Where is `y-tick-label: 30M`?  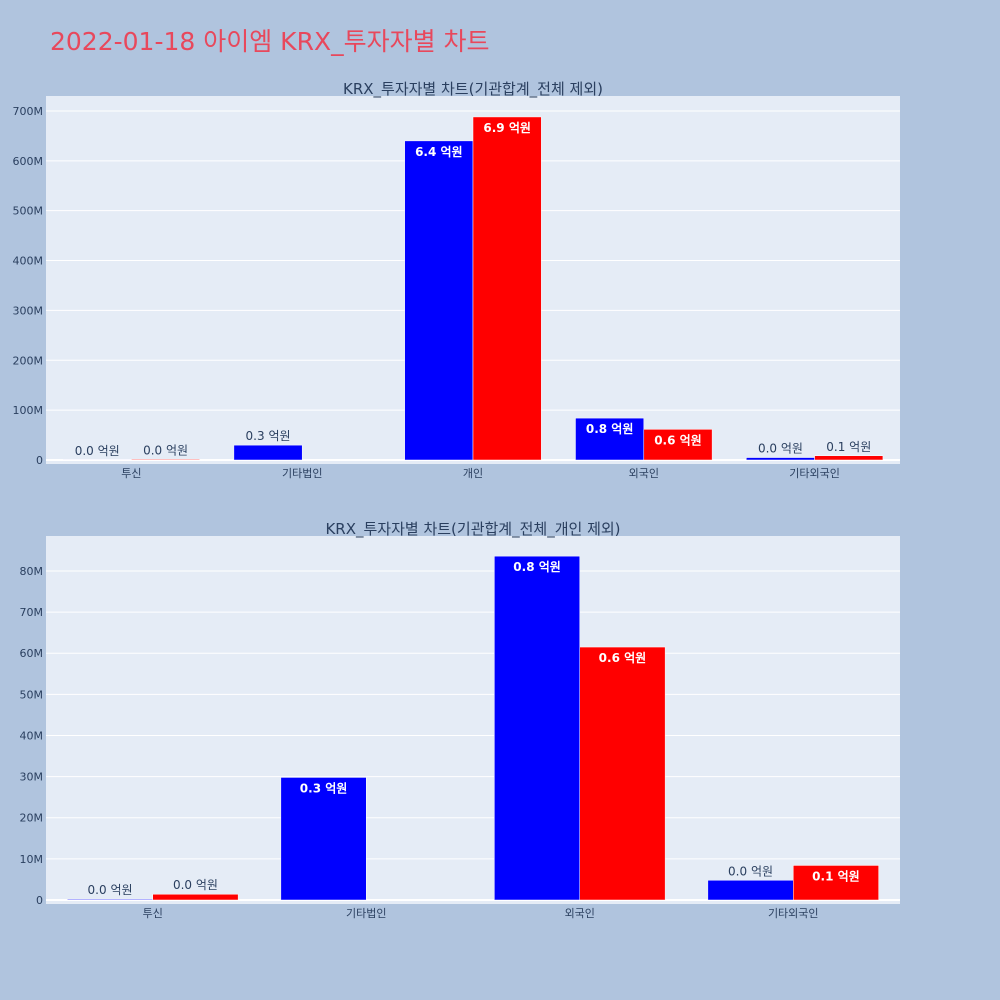
y-tick-label: 30M is located at coordinates (32, 777).